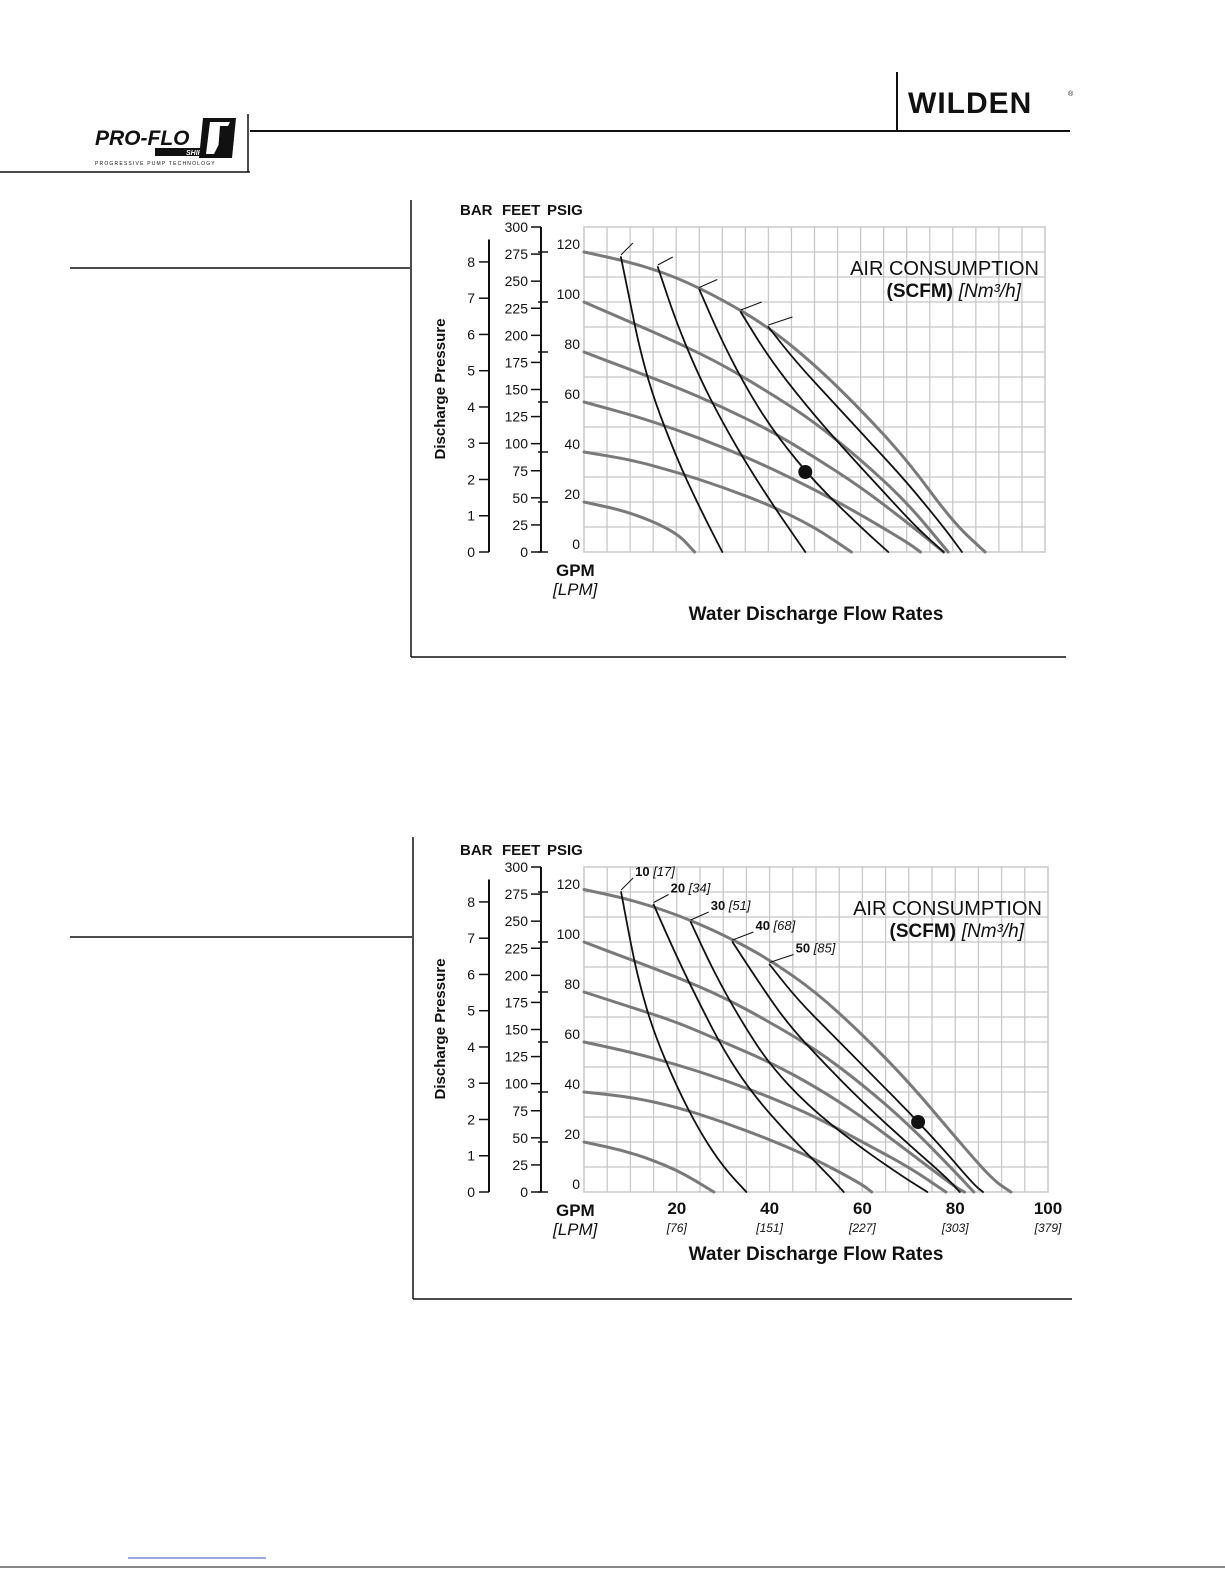  What do you see at coordinates (805, 472) in the screenshot?
I see `chart-1-operating-point` at bounding box center [805, 472].